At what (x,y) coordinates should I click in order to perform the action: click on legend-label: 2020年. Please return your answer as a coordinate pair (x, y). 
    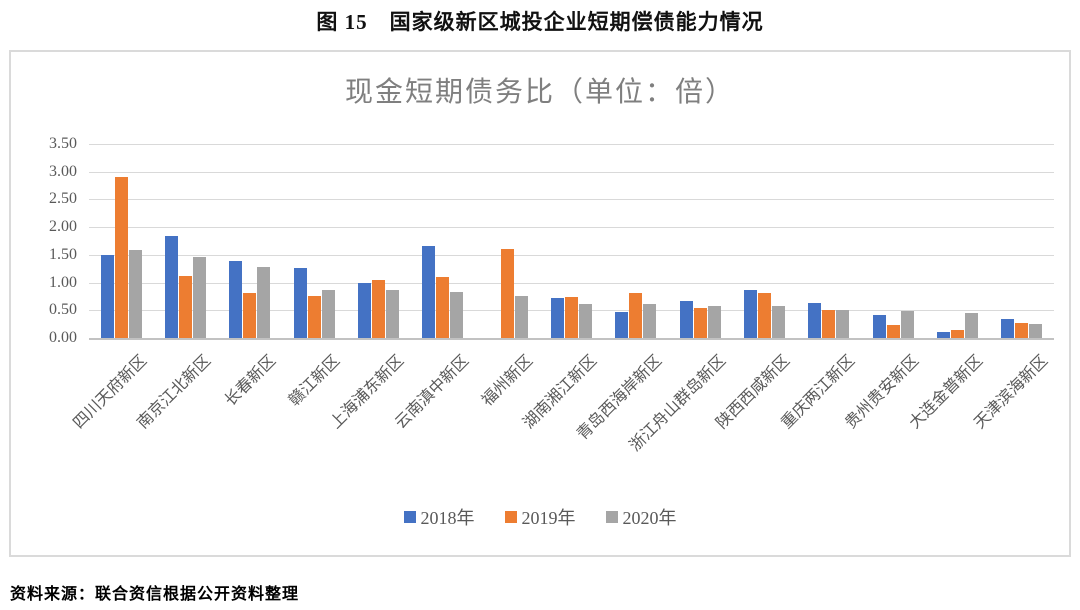
    Looking at the image, I should click on (649, 518).